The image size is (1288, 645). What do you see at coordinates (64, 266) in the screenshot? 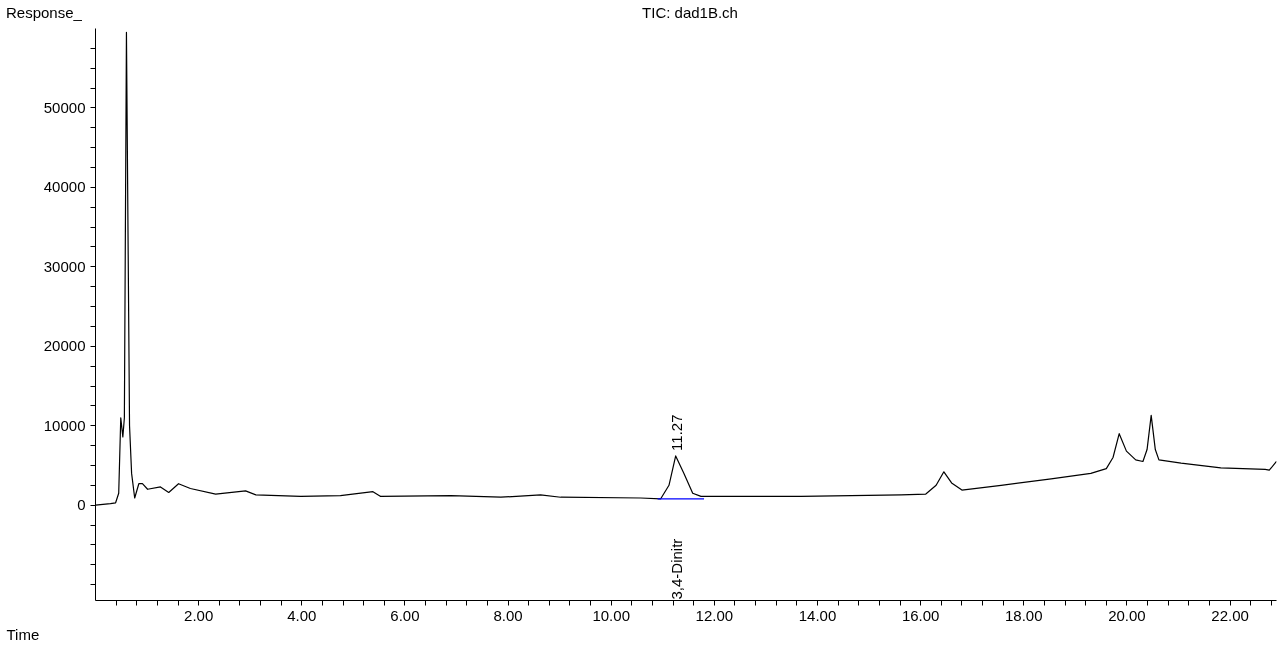
I see `y-tick-label: 30000` at bounding box center [64, 266].